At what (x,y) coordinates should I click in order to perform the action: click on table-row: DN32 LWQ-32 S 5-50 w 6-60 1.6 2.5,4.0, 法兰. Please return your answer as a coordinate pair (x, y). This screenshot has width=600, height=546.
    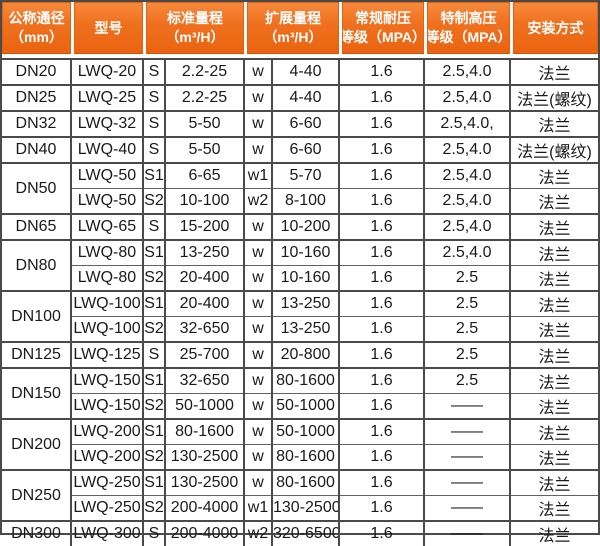
    Looking at the image, I should click on (300, 123).